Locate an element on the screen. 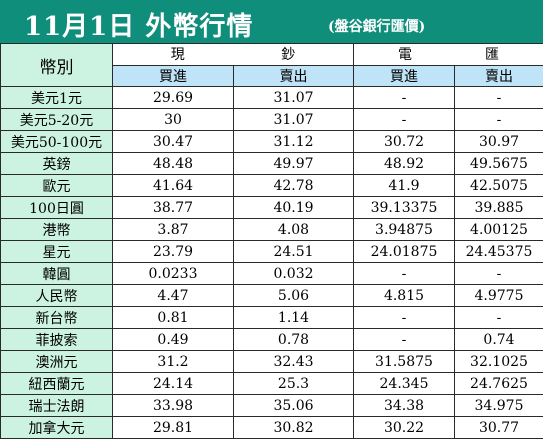 The width and height of the screenshot is (543, 444). tt-sell-rate: 24.7625 is located at coordinates (498, 383).